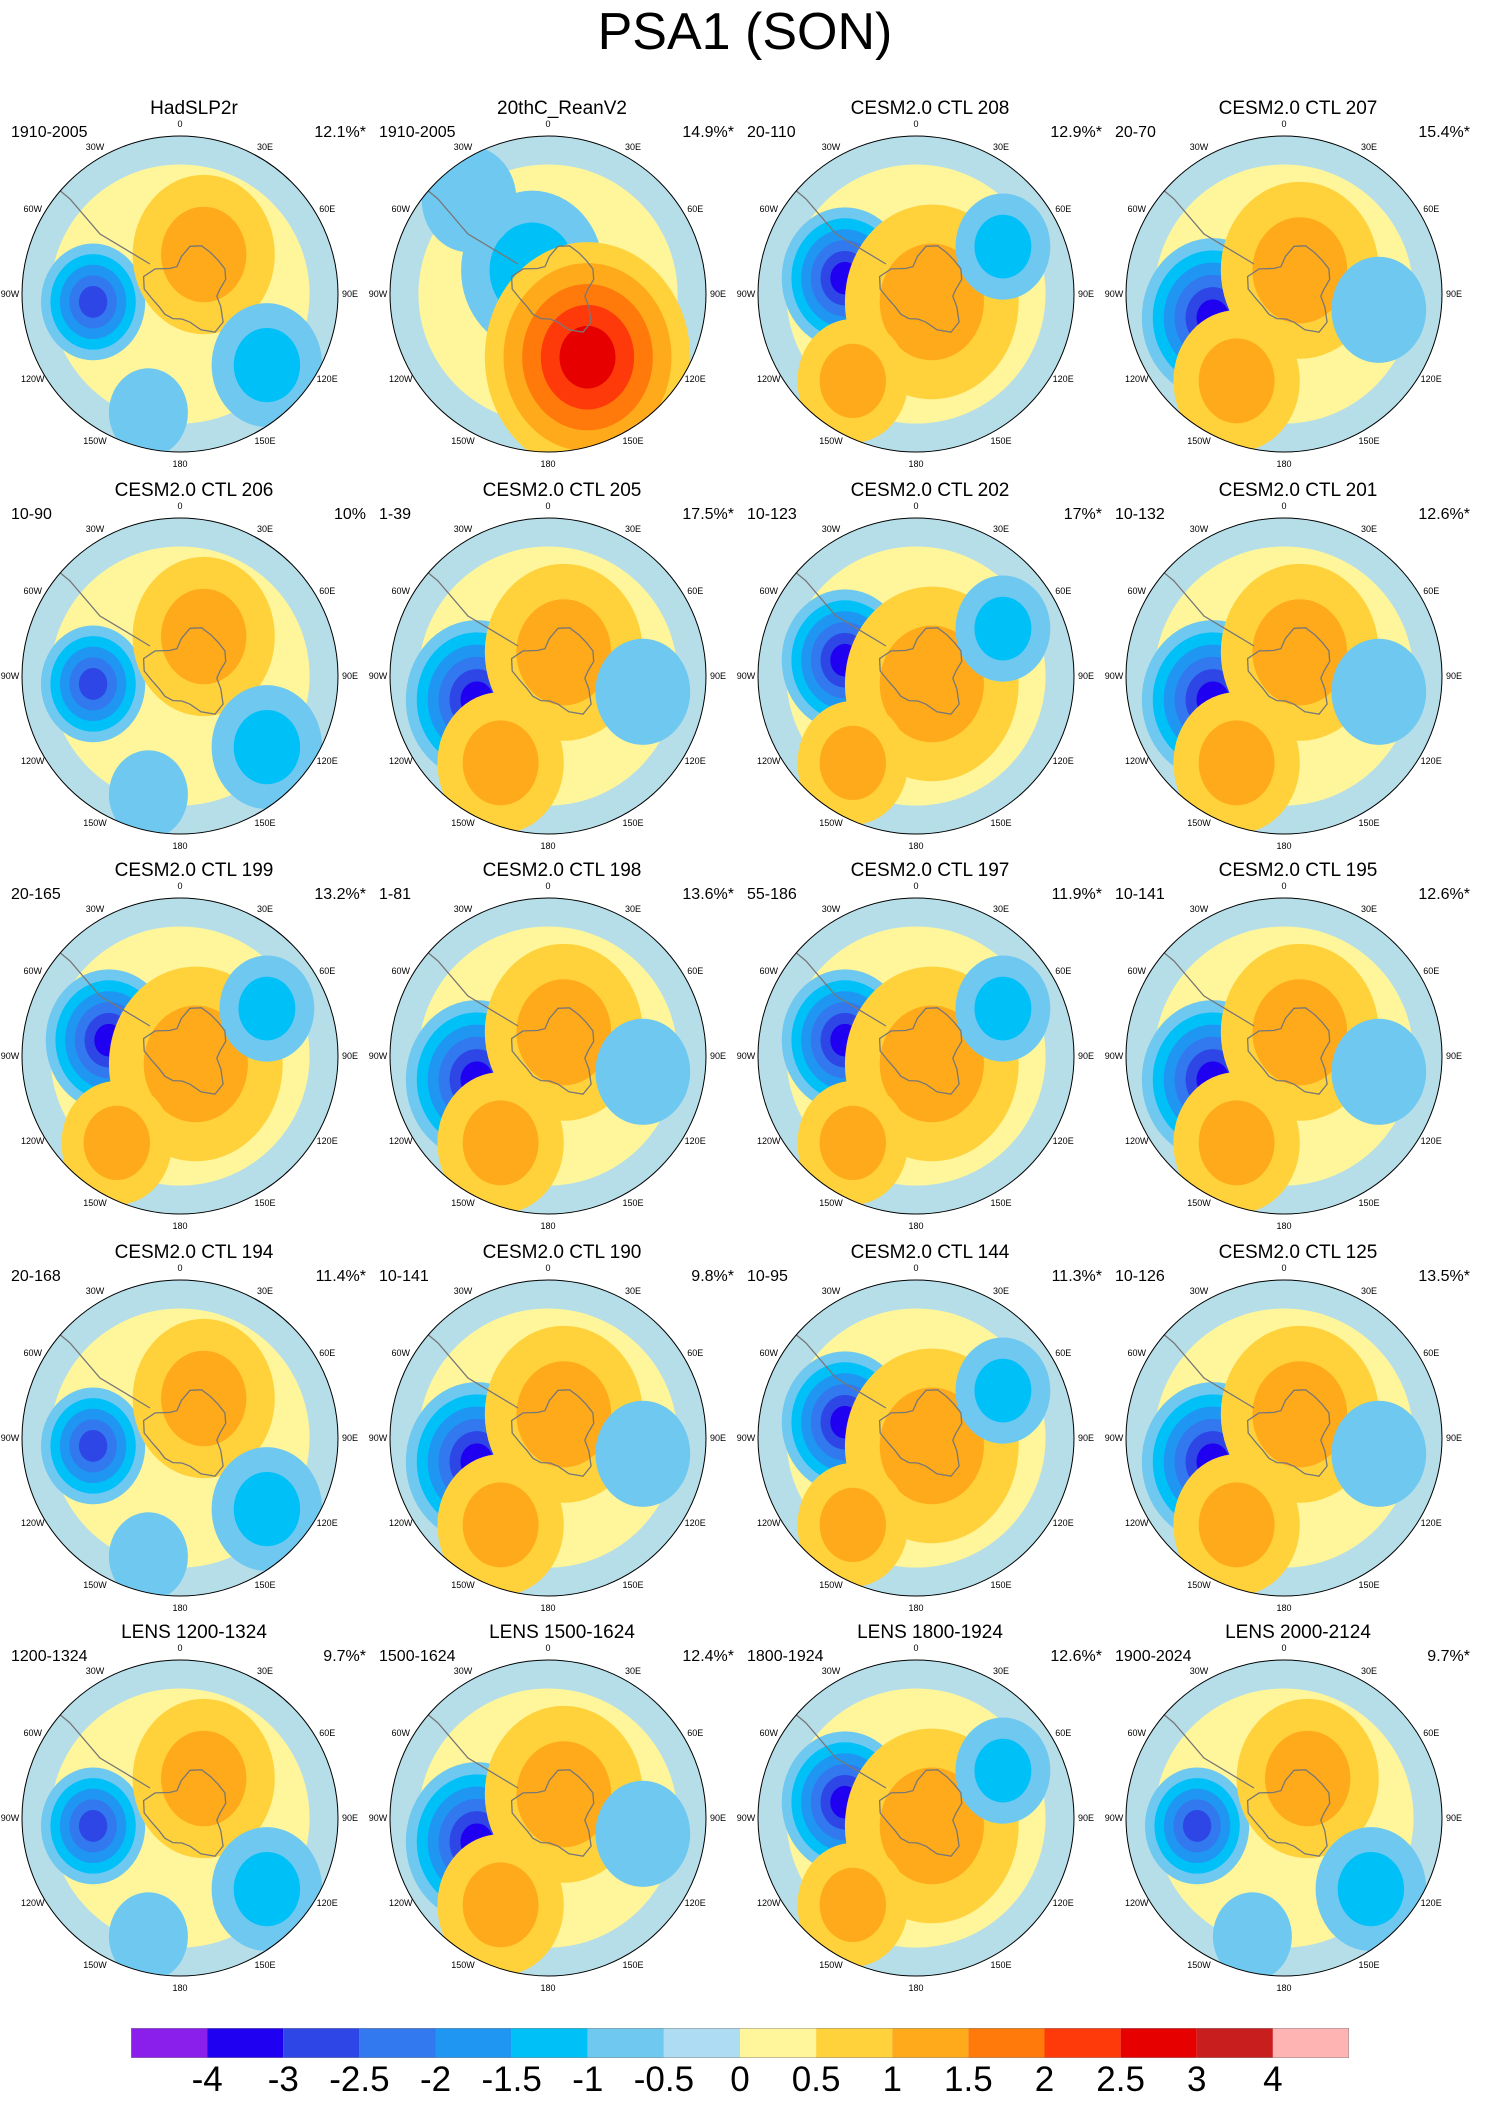 Image resolution: width=1490 pixels, height=2110 pixels. I want to click on panel-title: CESM2.0 CTL 125, so click(1298, 1252).